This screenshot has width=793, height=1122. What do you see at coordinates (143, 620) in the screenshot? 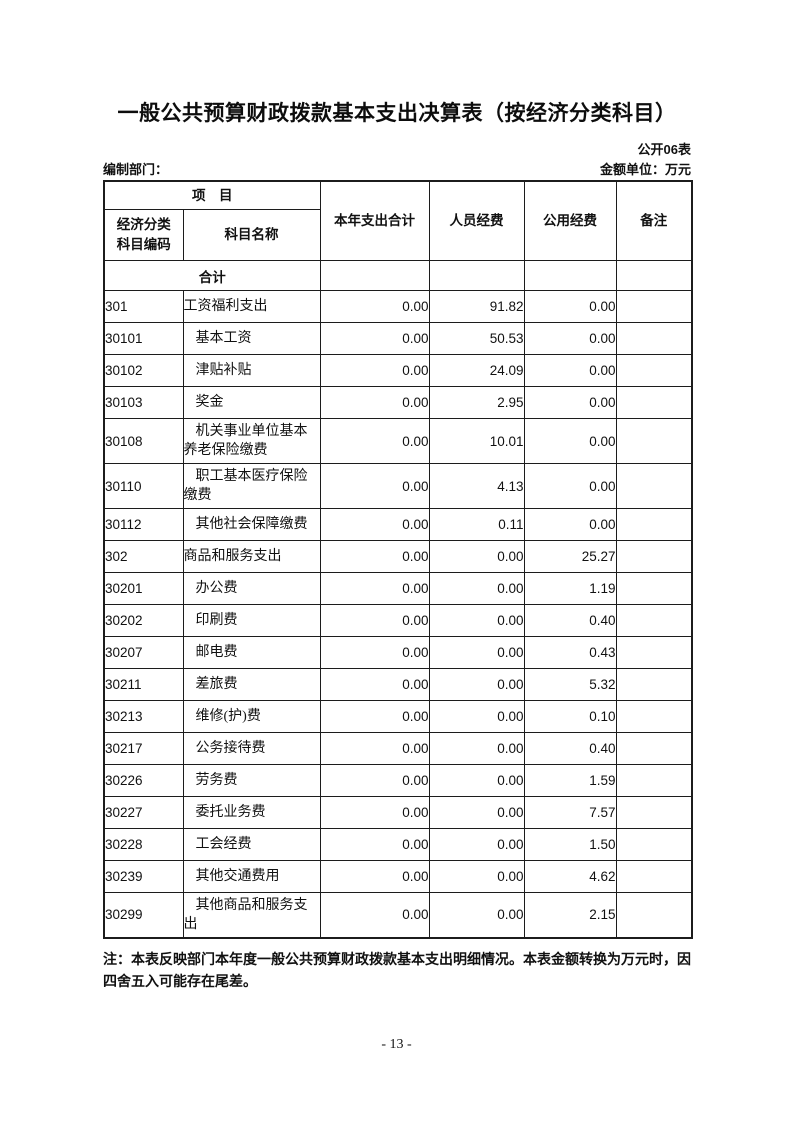
I see `code-cell: 30202` at bounding box center [143, 620].